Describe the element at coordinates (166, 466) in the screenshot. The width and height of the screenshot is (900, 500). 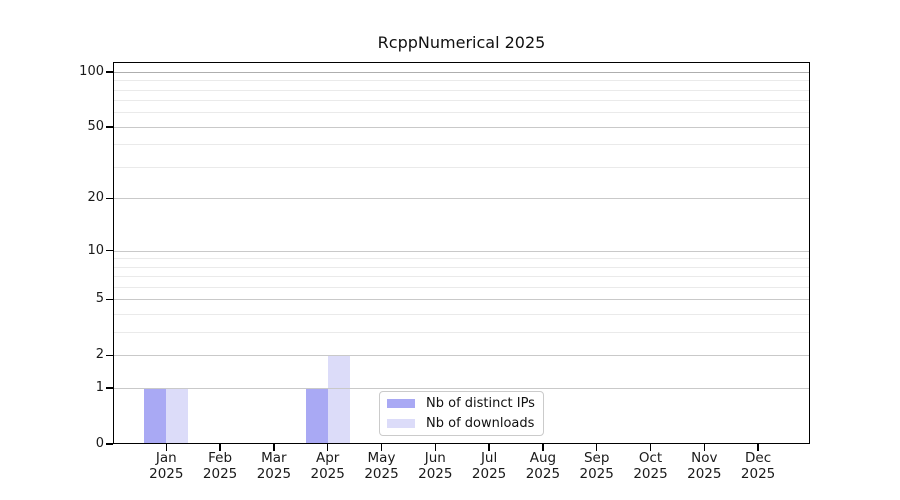
I see `x-tick-label: Jan 2025` at that location.